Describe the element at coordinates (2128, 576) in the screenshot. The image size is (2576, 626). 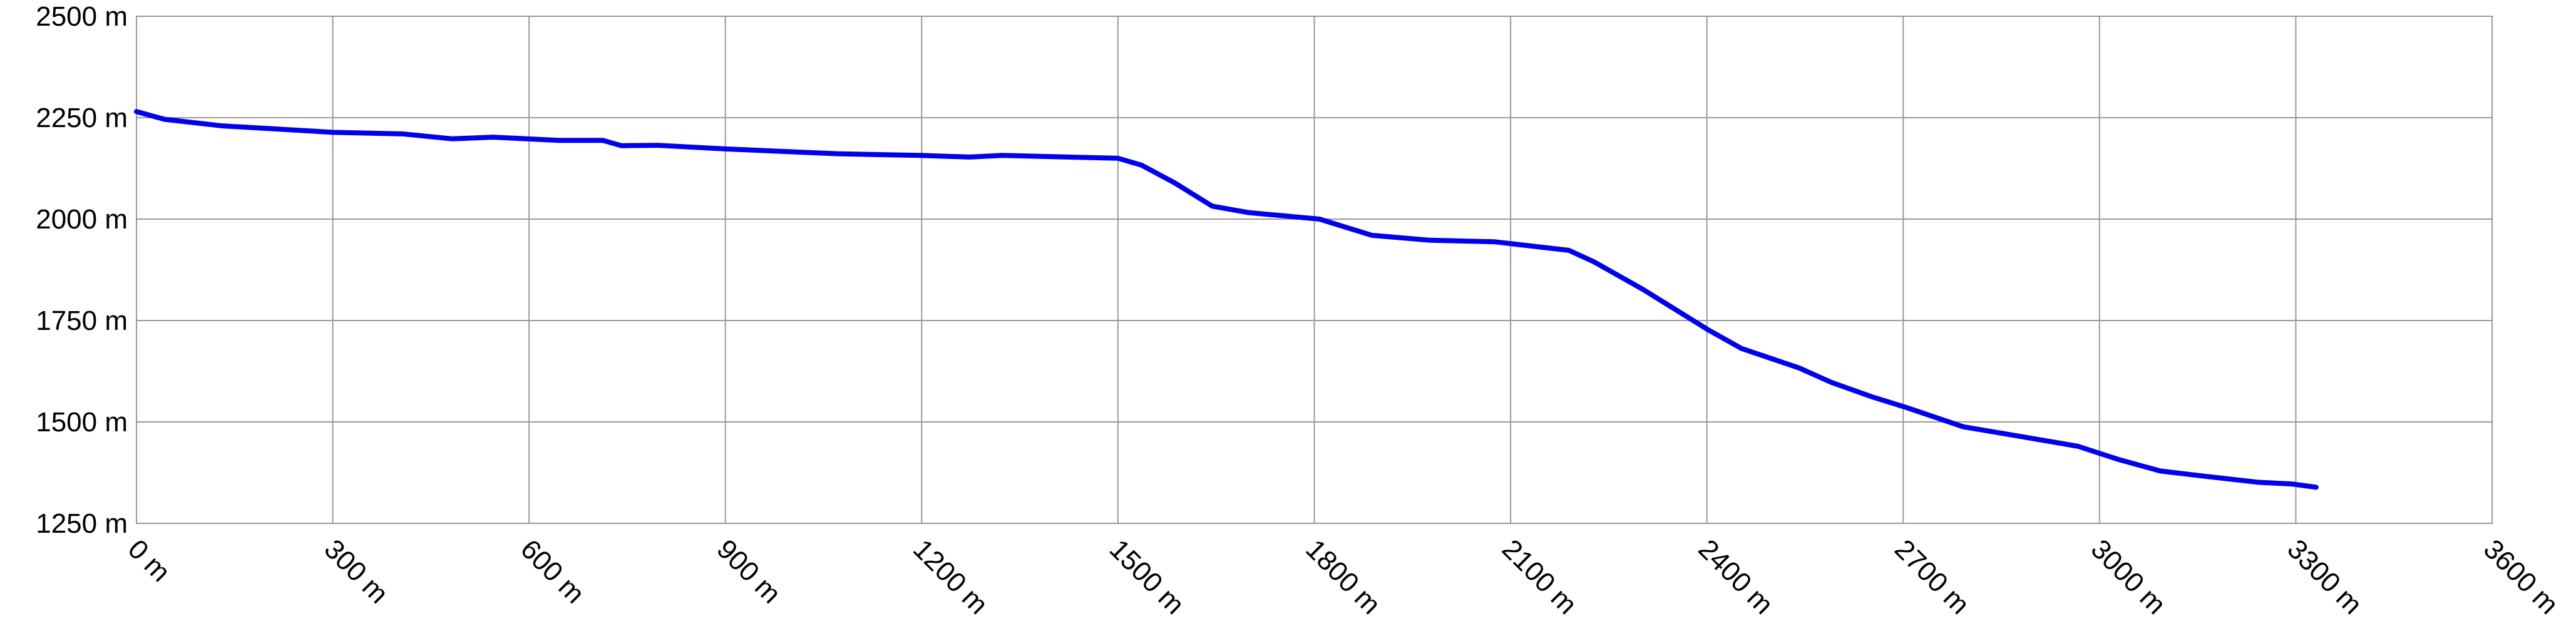
I see `x-tick-label: 3000 m` at that location.